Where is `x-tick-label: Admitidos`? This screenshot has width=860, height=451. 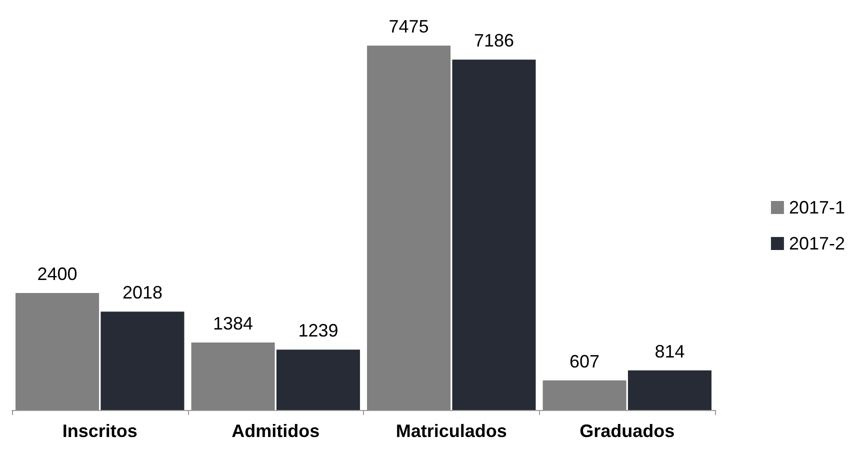 x-tick-label: Admitidos is located at coordinates (276, 431).